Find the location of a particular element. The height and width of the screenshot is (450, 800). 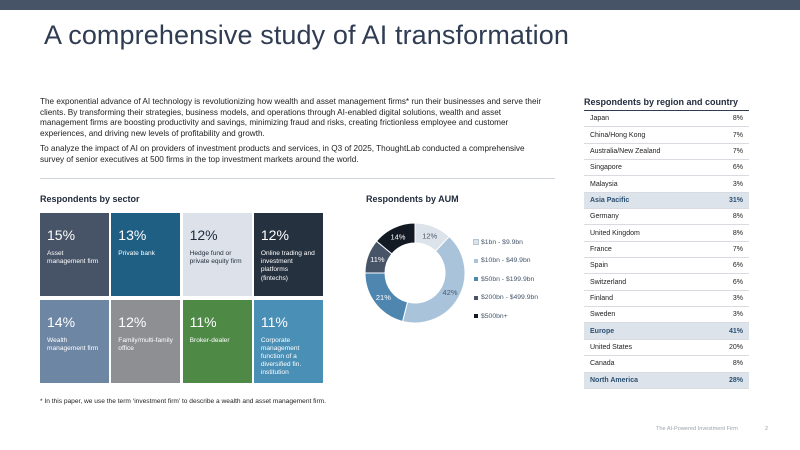

region-subtotal-row: North America 28% is located at coordinates (666, 380).